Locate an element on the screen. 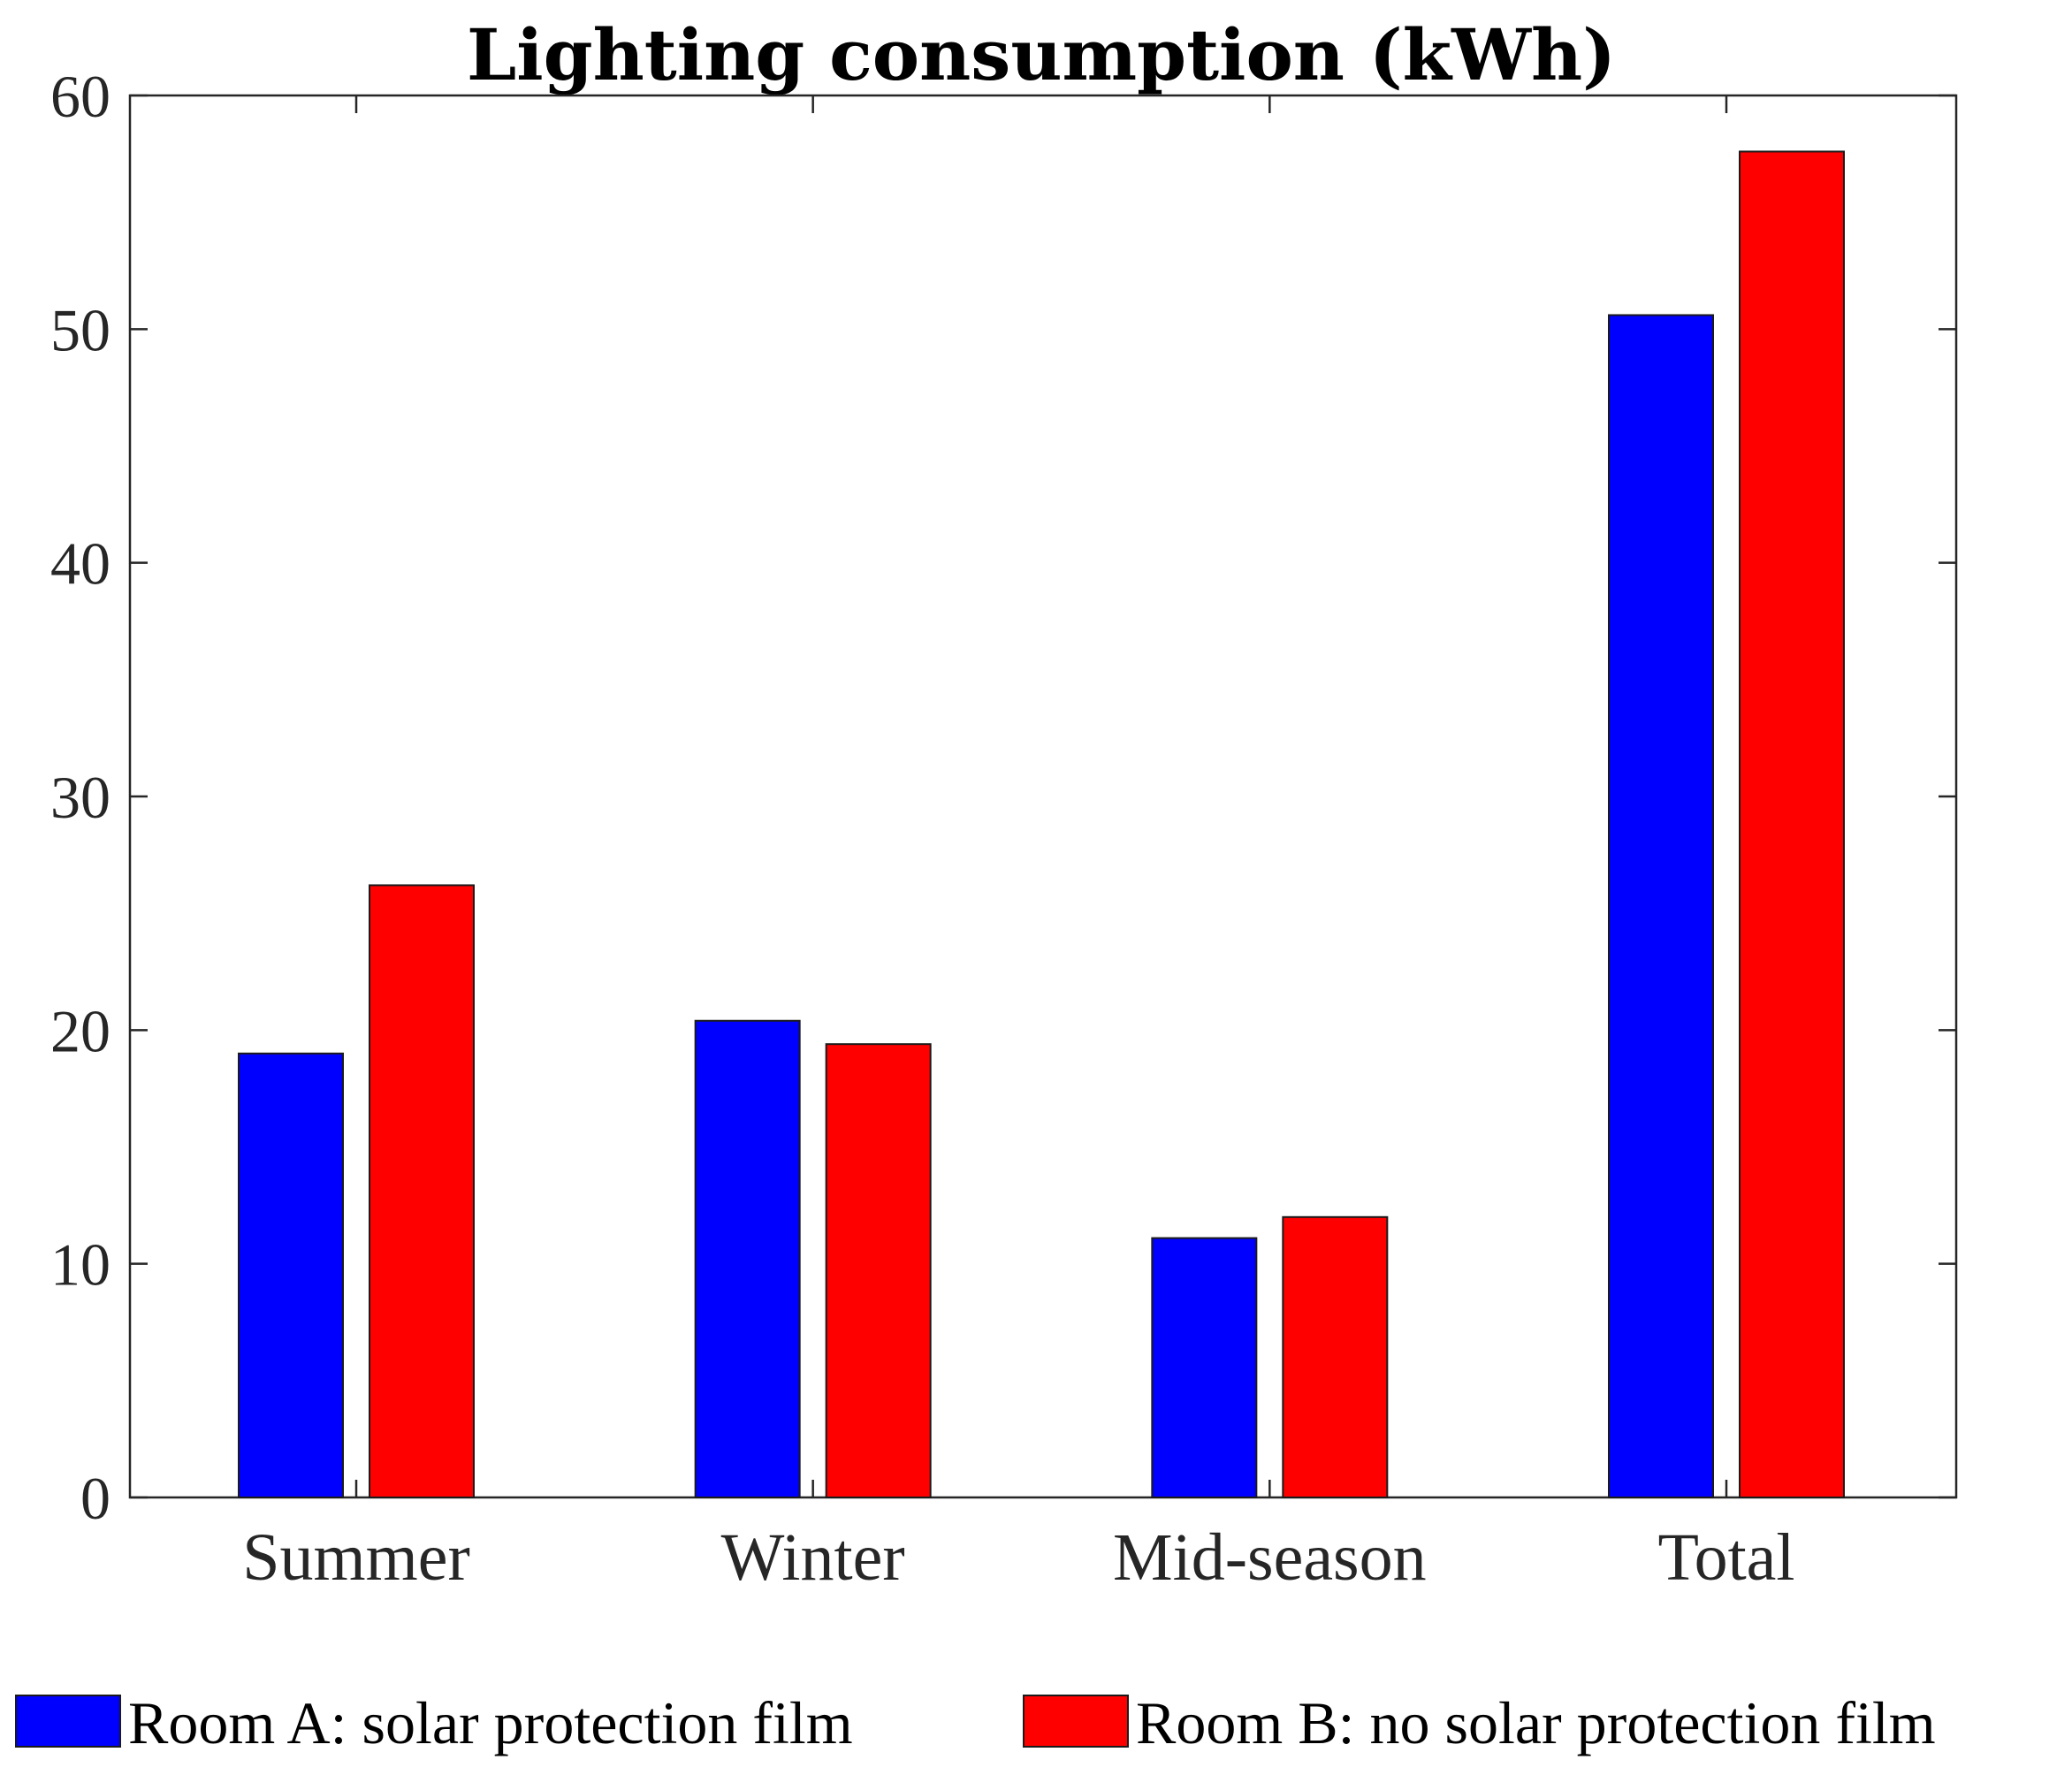 The height and width of the screenshot is (1775, 2072). y-tick-label: 10 is located at coordinates (80, 1265).